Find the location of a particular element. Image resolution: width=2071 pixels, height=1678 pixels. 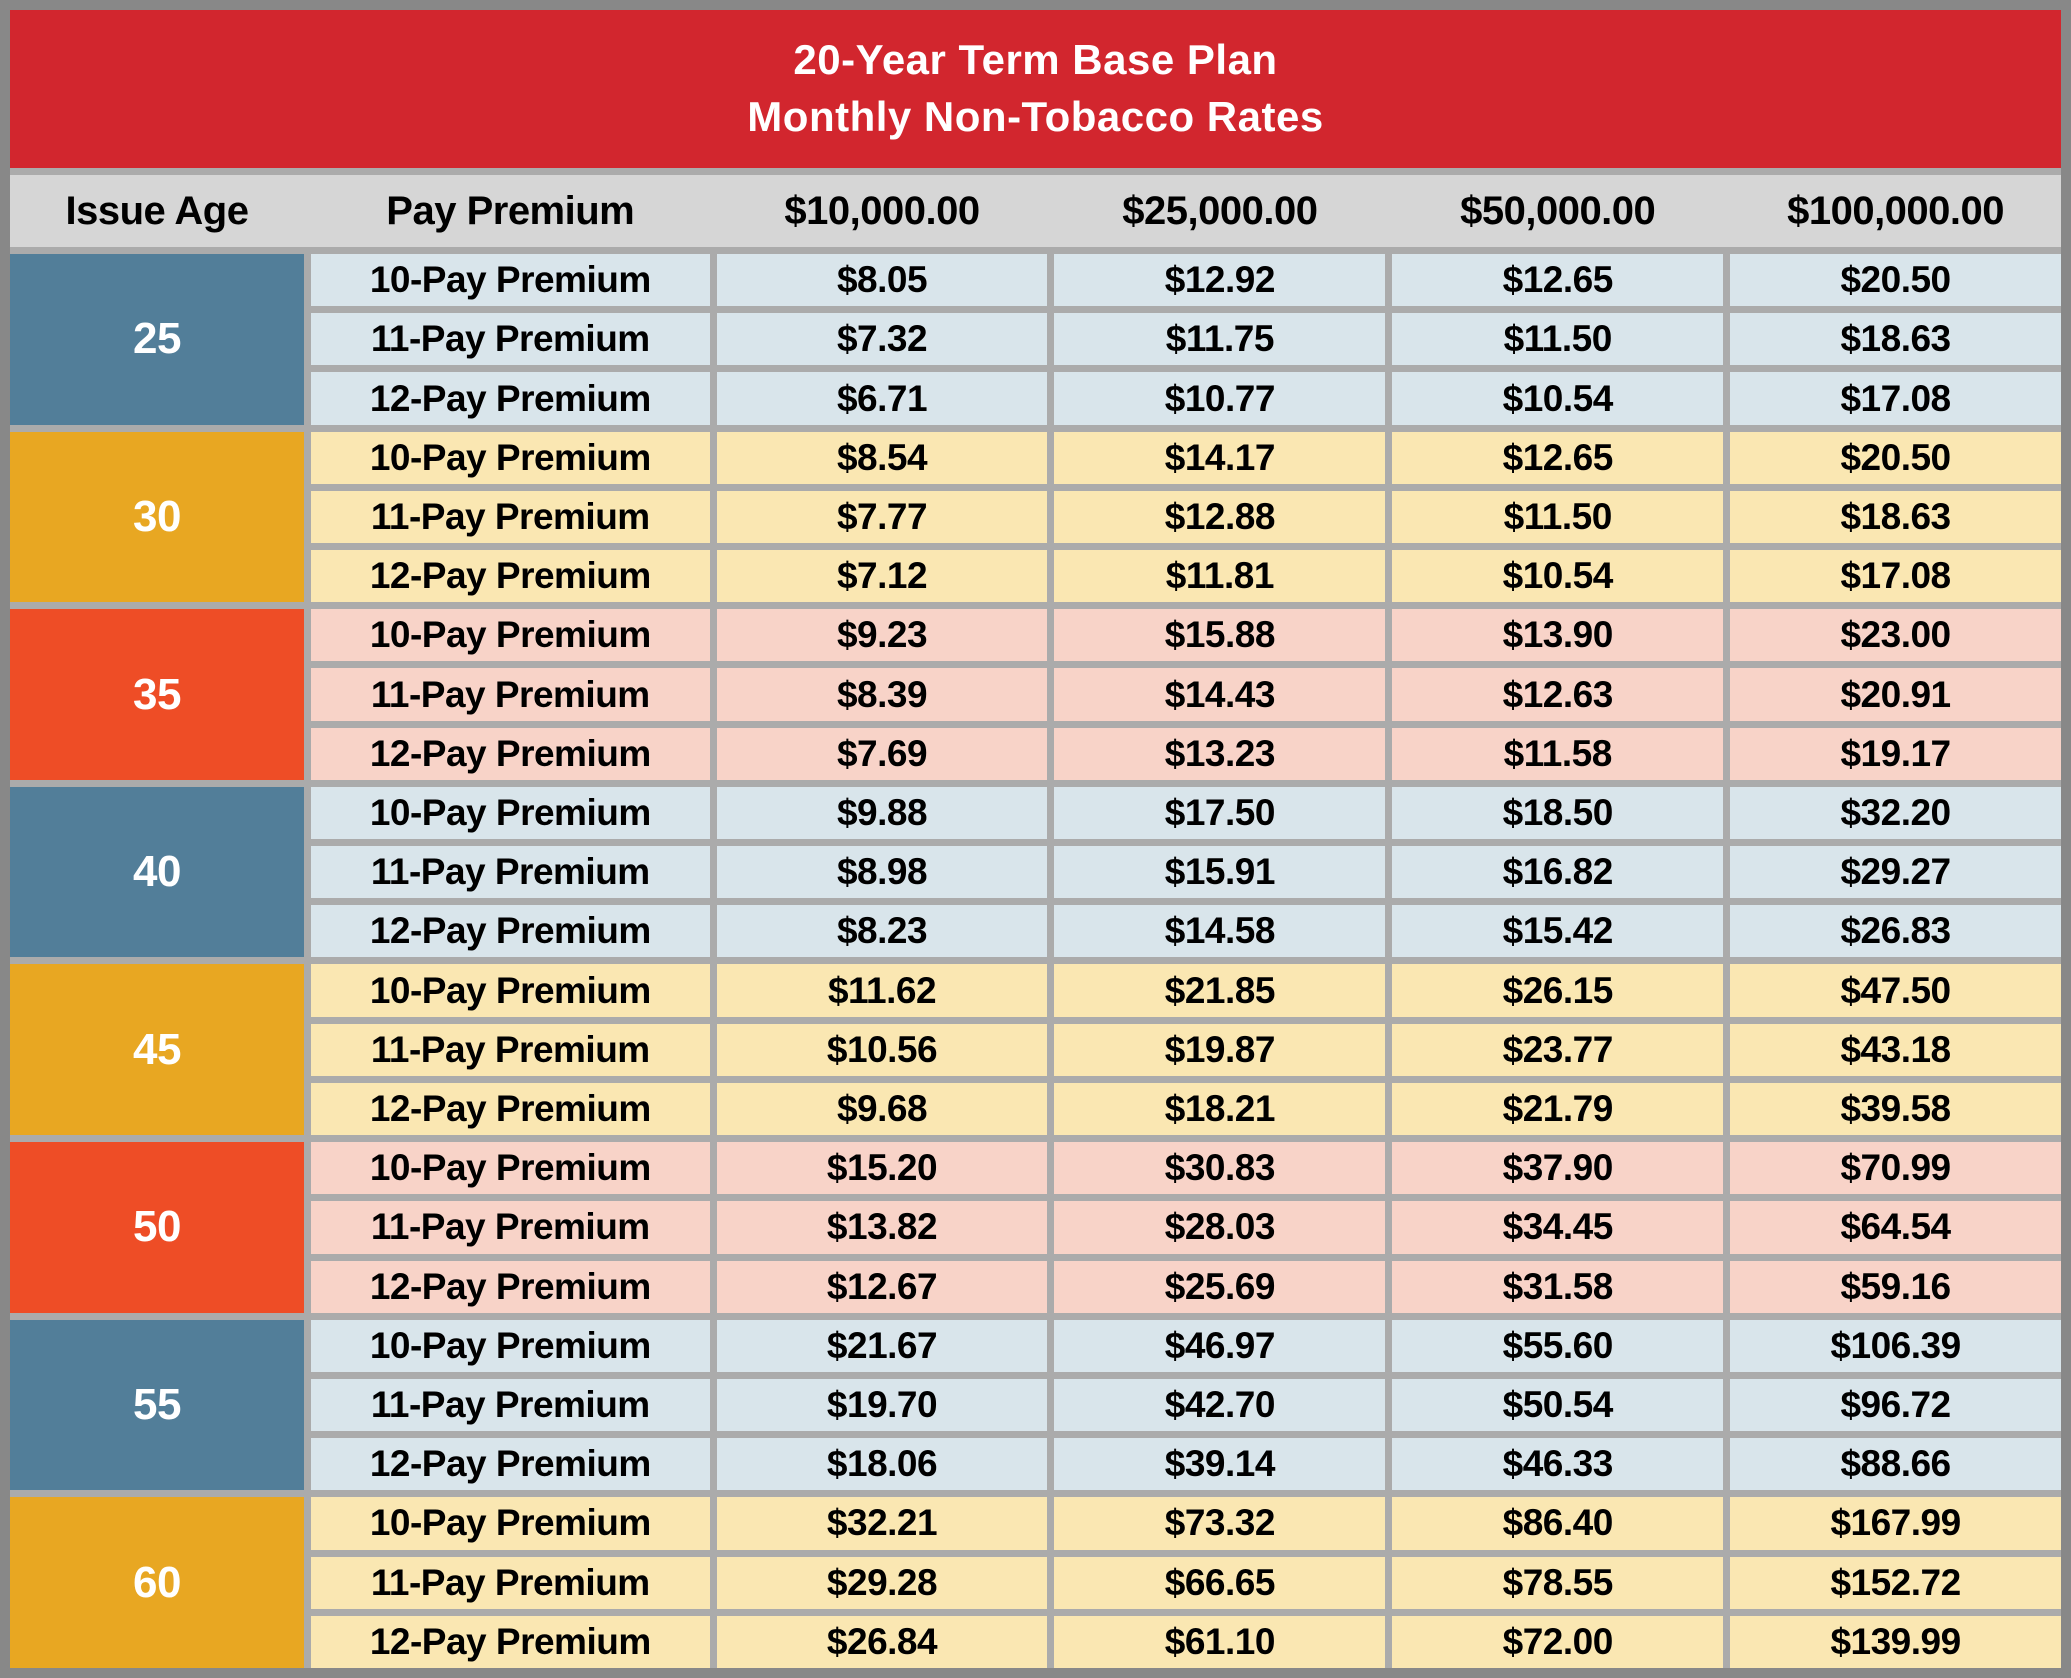

rate-cell: $18.06 is located at coordinates (882, 1464).